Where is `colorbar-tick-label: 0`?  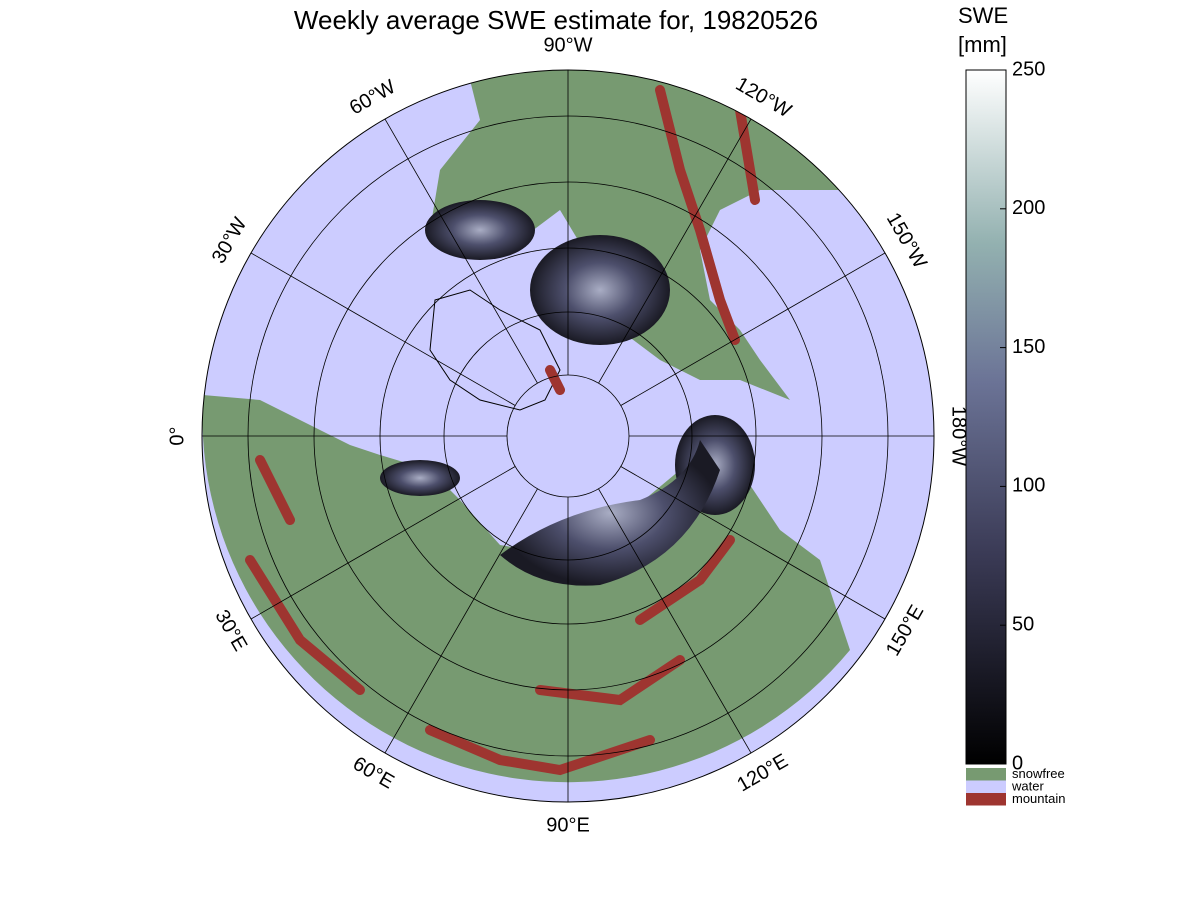
colorbar-tick-label: 0 is located at coordinates (1017, 763).